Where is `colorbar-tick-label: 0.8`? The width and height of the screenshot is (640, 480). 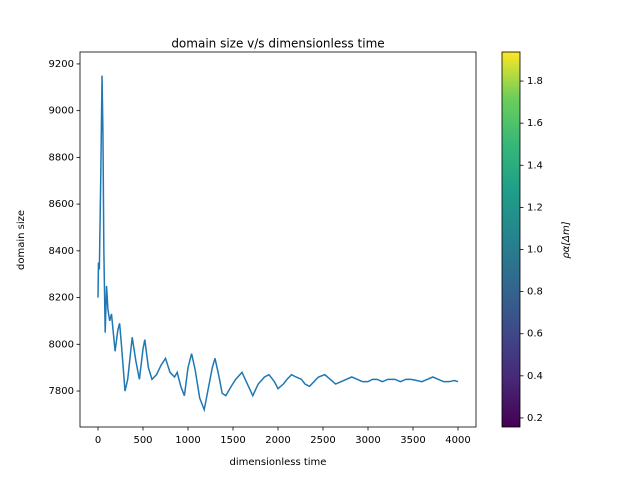 colorbar-tick-label: 0.8 is located at coordinates (535, 292).